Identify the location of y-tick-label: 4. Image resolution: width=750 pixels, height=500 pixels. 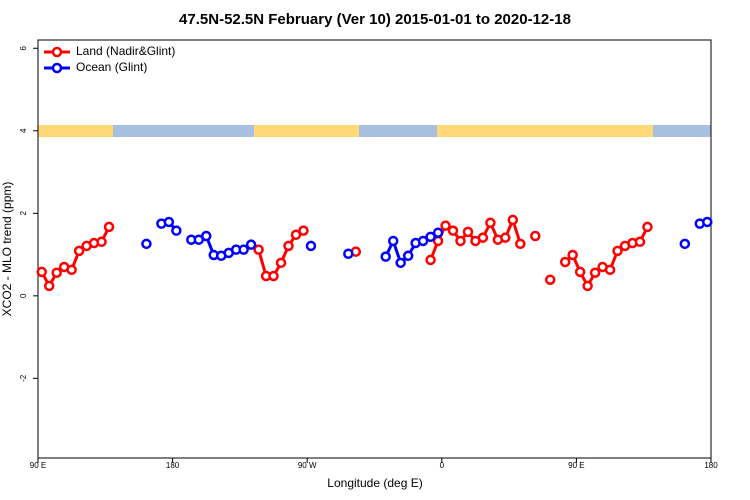
(23, 130).